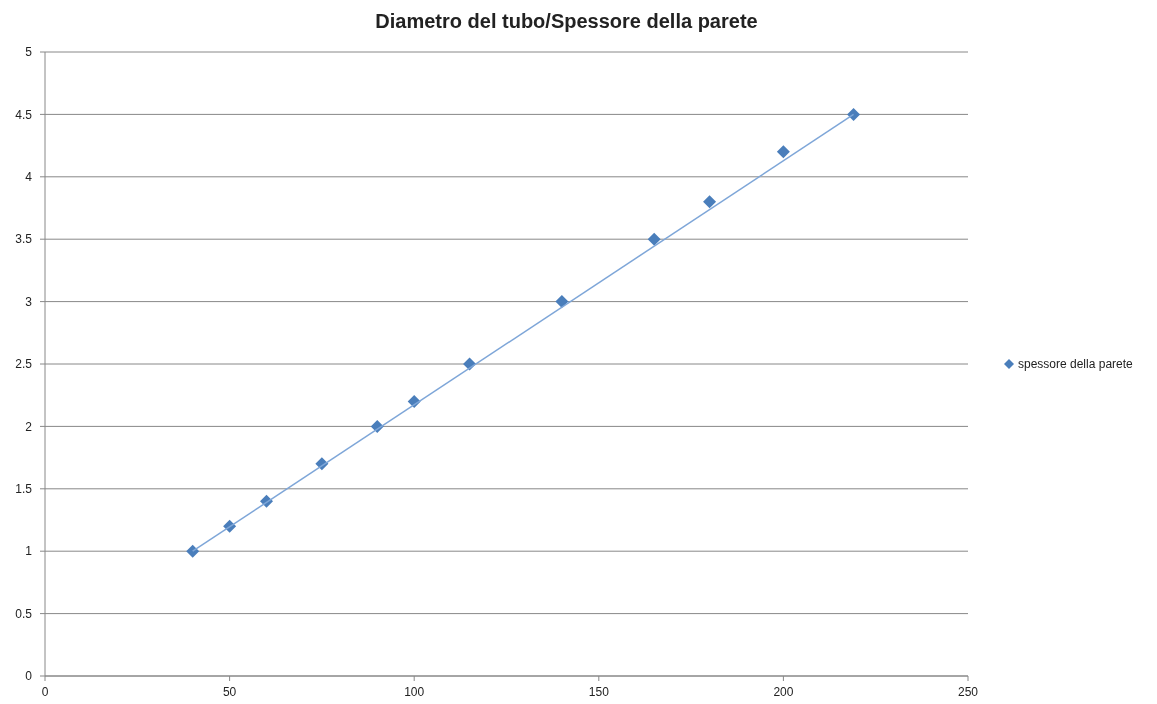 The image size is (1157, 704). Describe the element at coordinates (24, 489) in the screenshot. I see `y-tick-label: 1.5` at that location.